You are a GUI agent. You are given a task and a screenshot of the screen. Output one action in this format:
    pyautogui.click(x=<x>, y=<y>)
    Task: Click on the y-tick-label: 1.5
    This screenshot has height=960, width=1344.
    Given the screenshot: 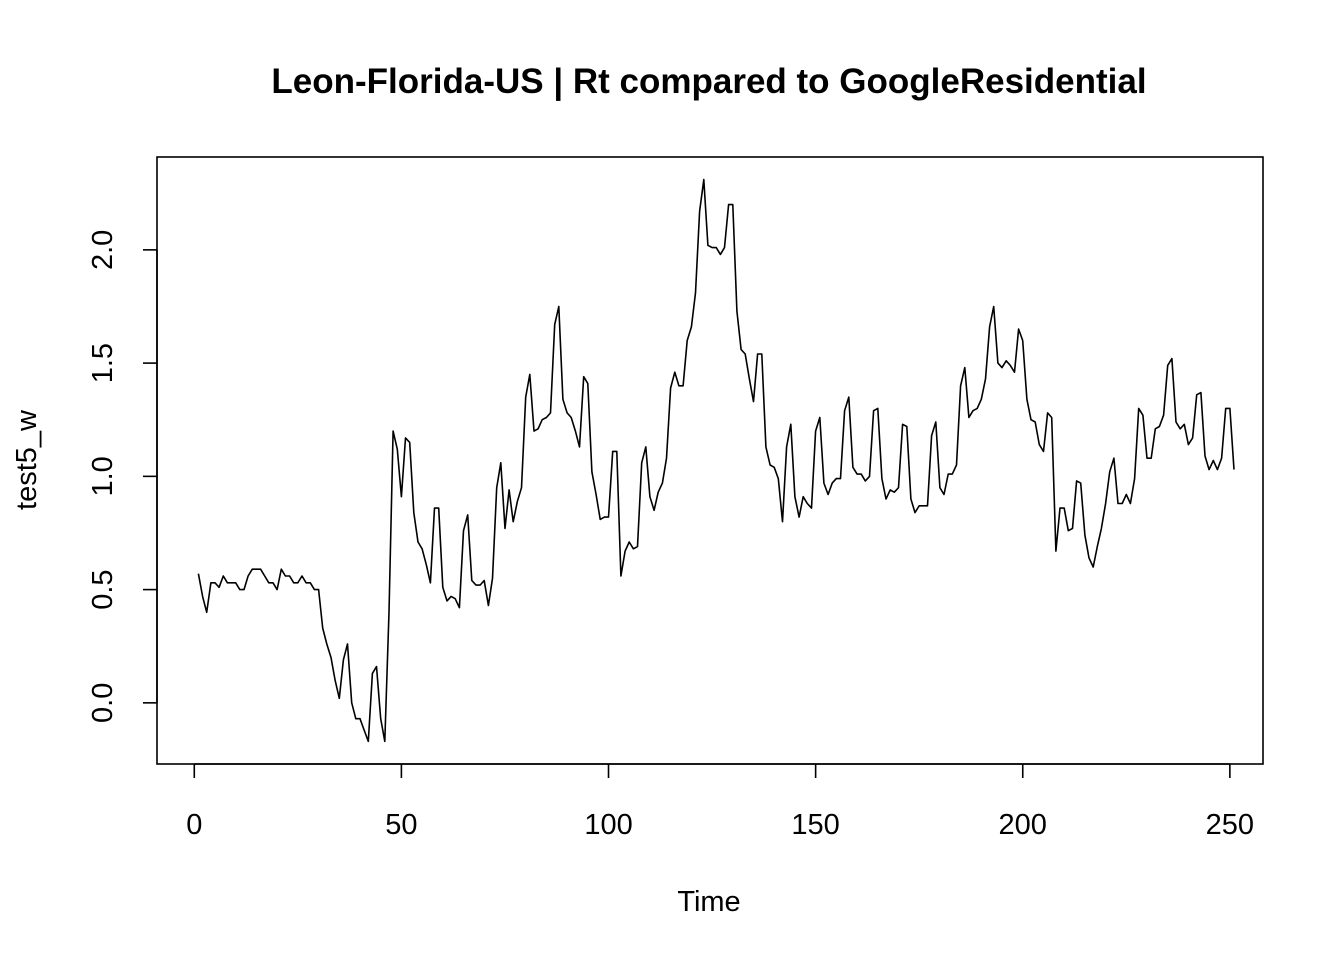 What is the action you would take?
    pyautogui.click(x=103, y=363)
    